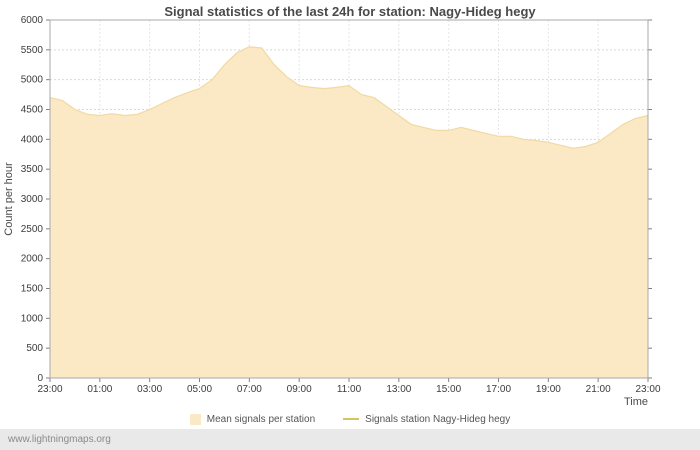  Describe the element at coordinates (32, 229) in the screenshot. I see `svg-text: 2500` at that location.